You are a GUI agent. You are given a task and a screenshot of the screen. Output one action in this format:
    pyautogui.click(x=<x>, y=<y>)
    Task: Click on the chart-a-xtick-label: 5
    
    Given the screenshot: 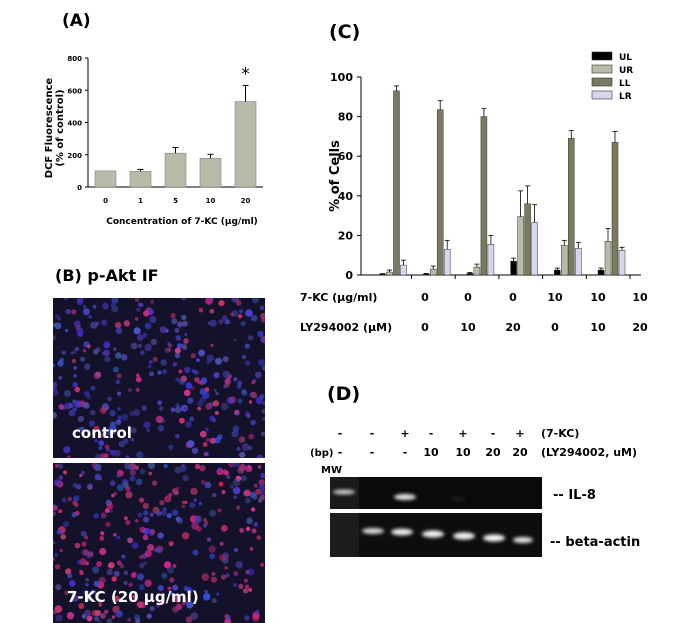 What is the action you would take?
    pyautogui.click(x=175, y=201)
    